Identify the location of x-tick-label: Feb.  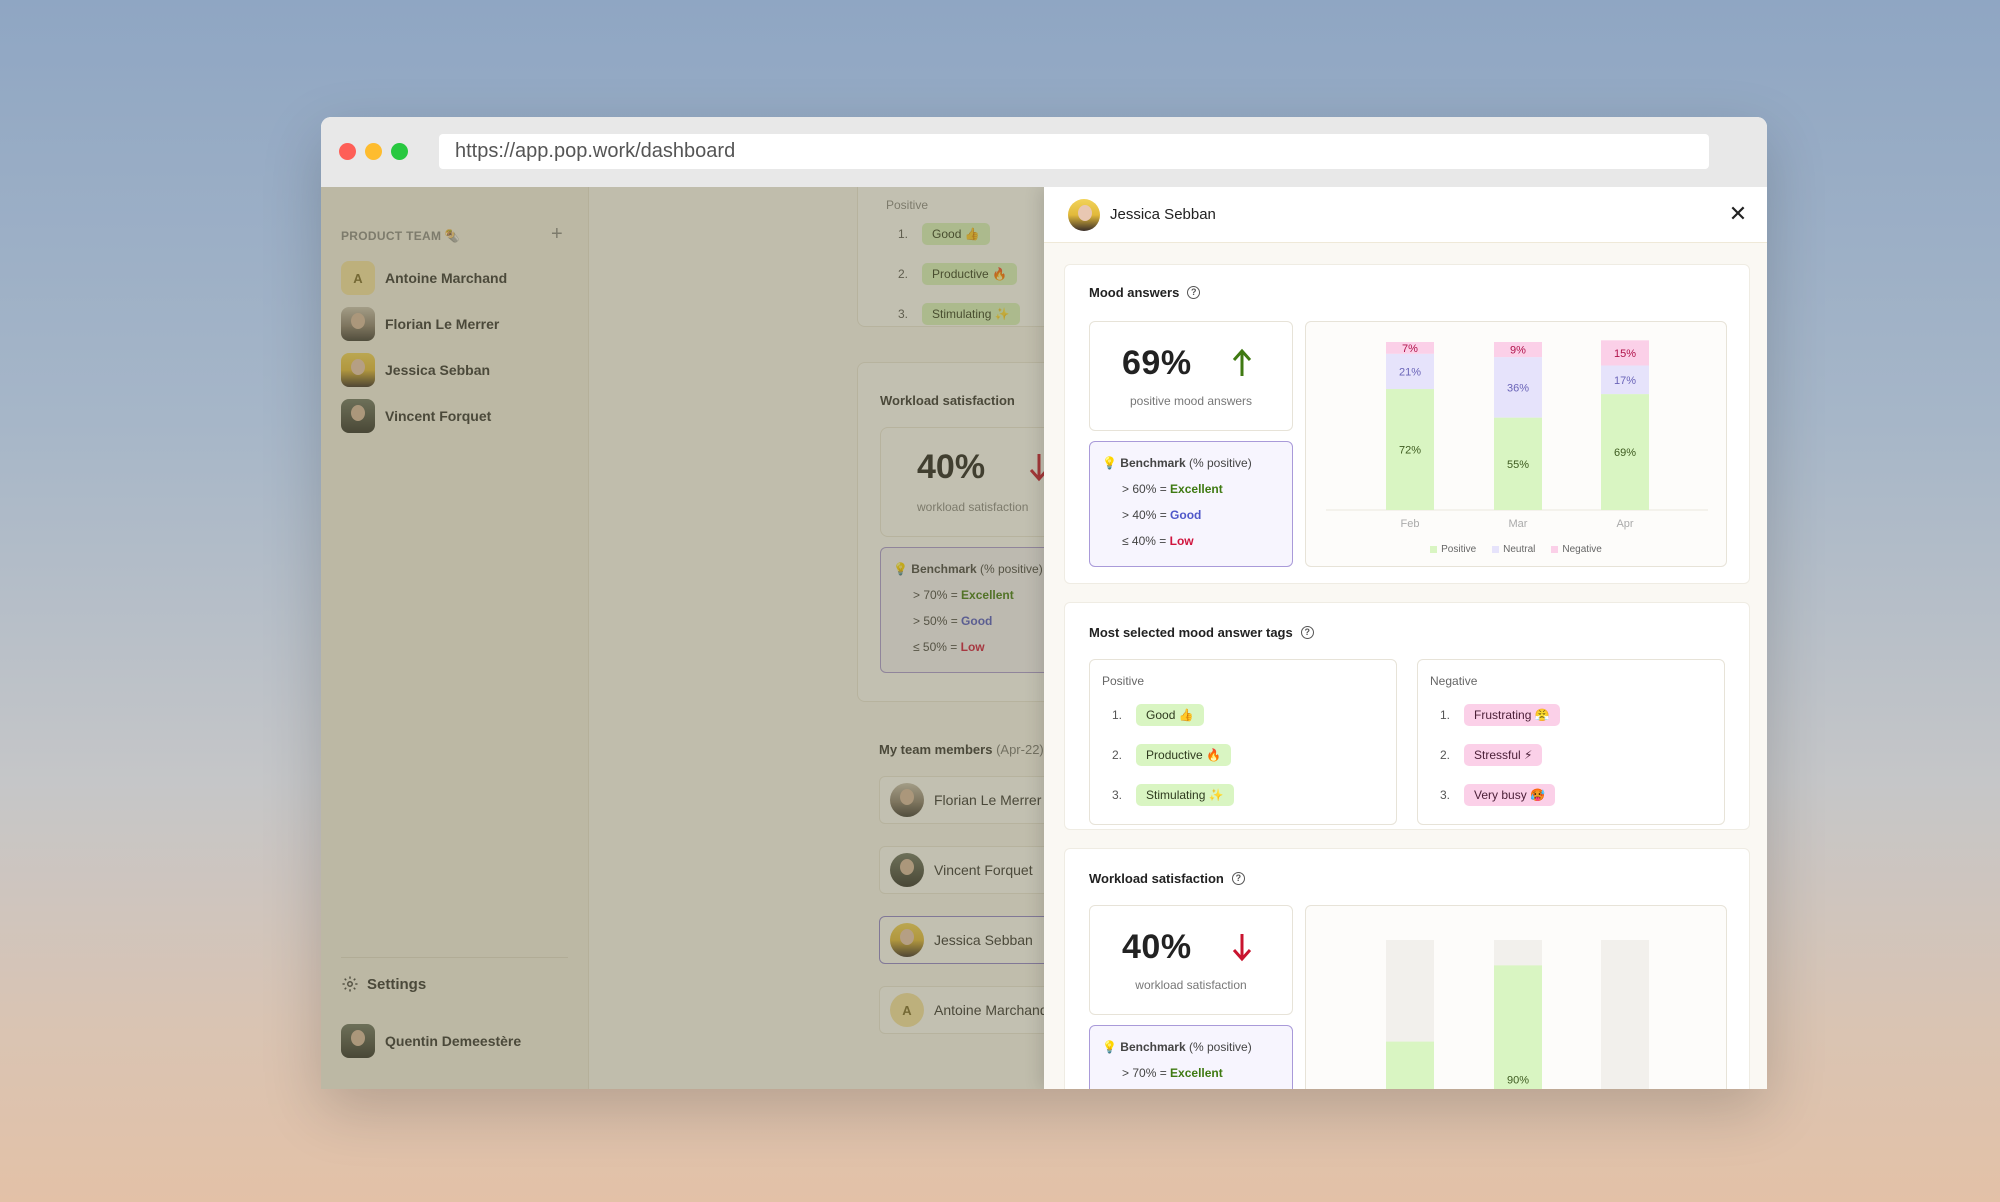
(1410, 524).